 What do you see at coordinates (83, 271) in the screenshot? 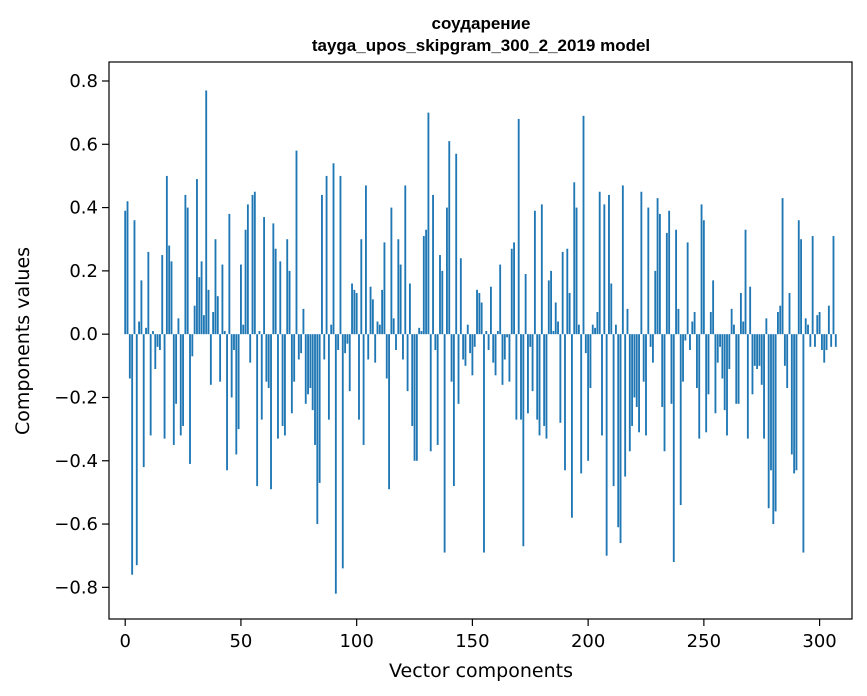
I see `y-tick-label: 0.2` at bounding box center [83, 271].